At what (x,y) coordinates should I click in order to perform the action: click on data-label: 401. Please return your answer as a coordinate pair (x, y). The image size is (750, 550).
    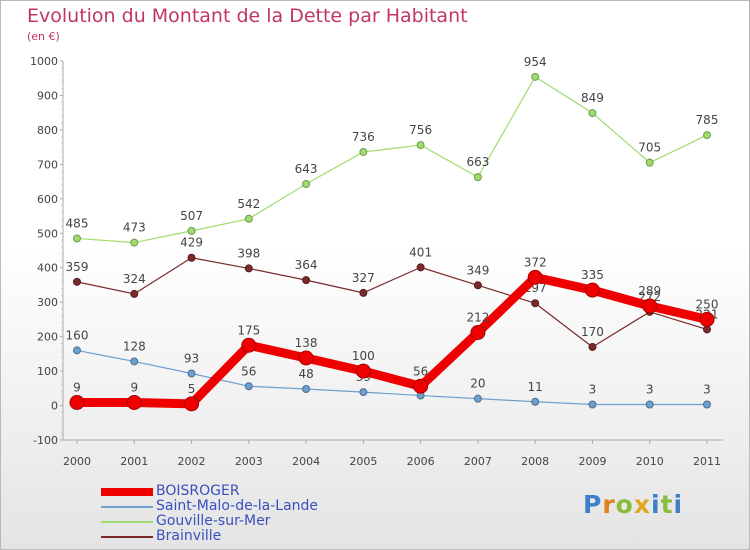
    Looking at the image, I should click on (420, 252).